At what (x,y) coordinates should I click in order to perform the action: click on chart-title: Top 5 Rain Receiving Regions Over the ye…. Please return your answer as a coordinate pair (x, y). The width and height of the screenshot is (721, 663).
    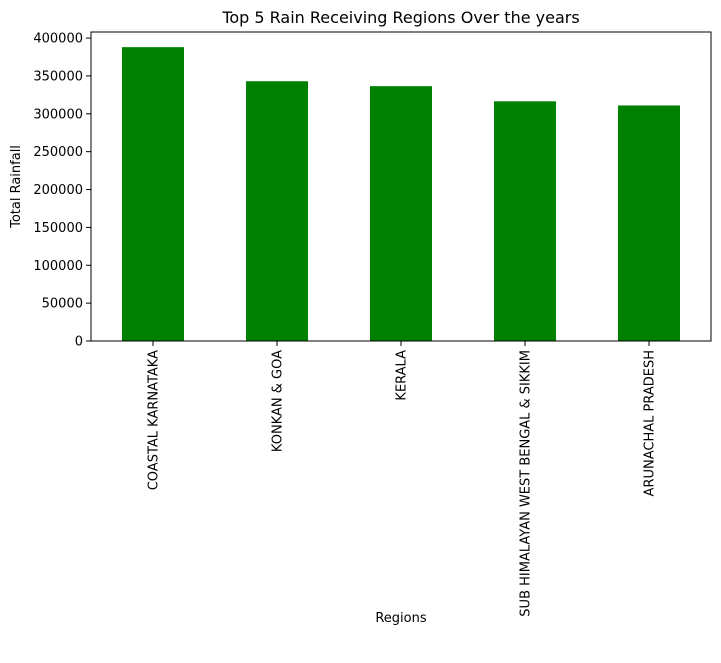
    Looking at the image, I should click on (400, 17).